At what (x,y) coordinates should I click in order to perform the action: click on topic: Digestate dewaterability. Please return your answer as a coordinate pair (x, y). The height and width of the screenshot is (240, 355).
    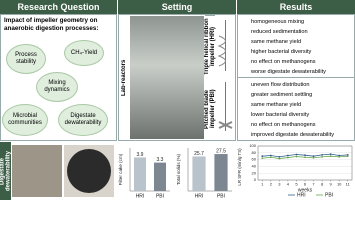
    Looking at the image, I should click on (83, 120).